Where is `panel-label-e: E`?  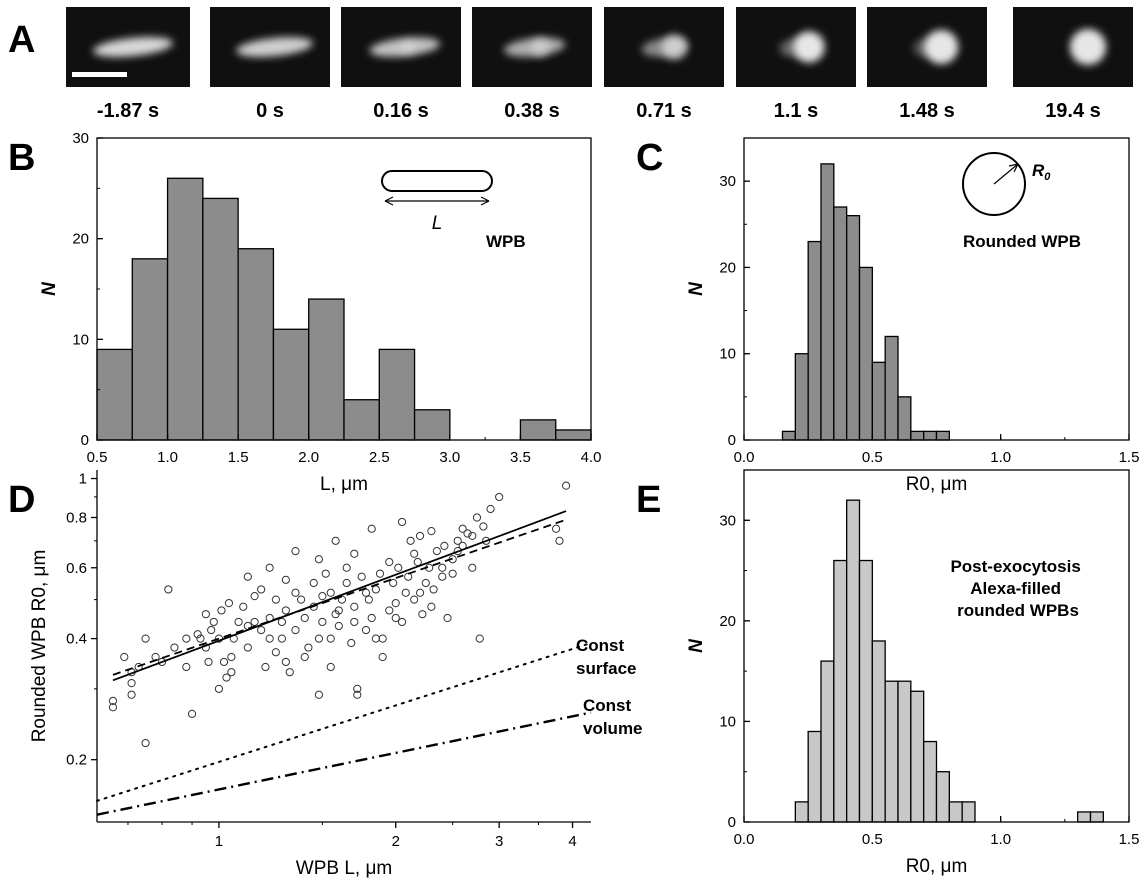 panel-label-e: E is located at coordinates (648, 500).